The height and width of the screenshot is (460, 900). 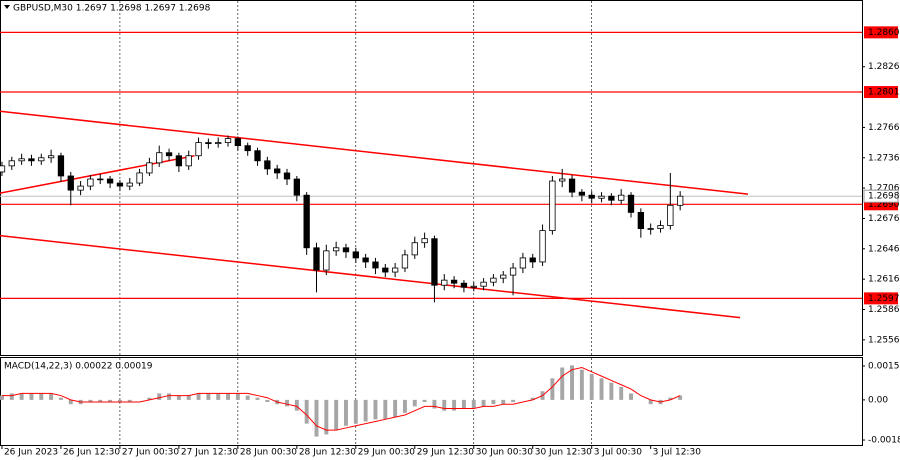 I want to click on x-tick-label: 3 Jul 00:30, so click(x=618, y=453).